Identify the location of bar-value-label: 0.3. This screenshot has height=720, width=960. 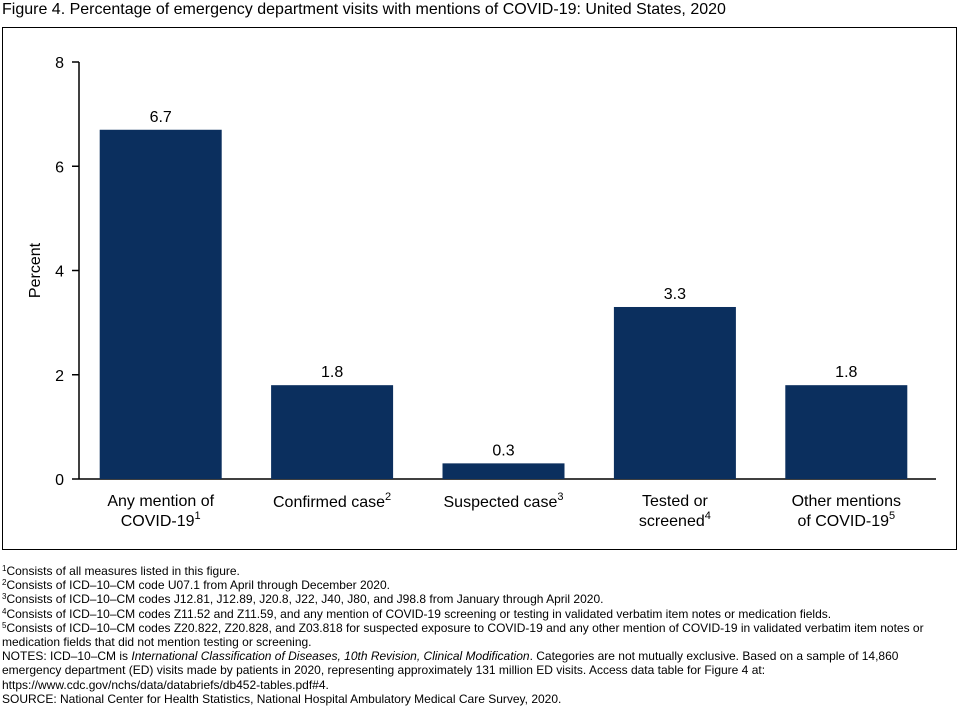
(503, 450).